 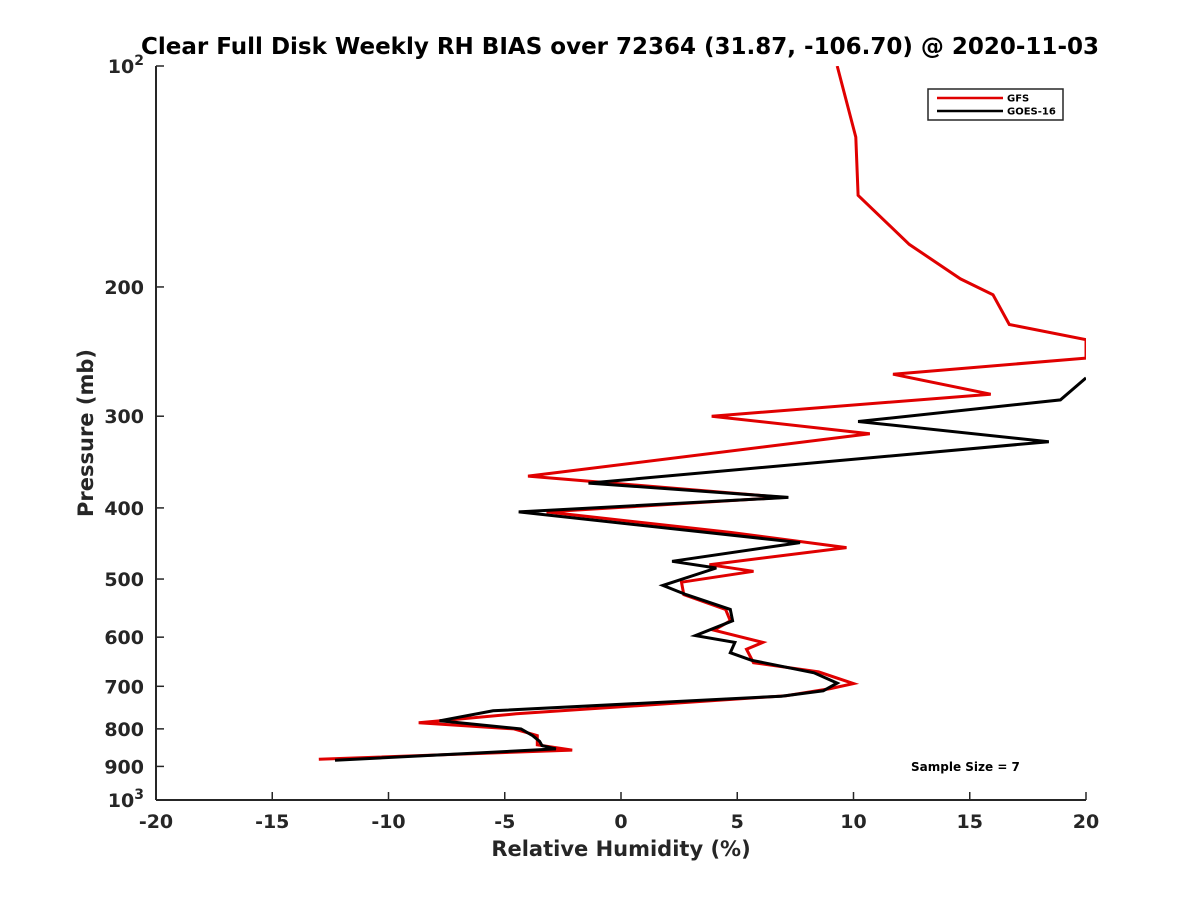 What do you see at coordinates (126, 799) in the screenshot?
I see `y-tick-label-power: 10³` at bounding box center [126, 799].